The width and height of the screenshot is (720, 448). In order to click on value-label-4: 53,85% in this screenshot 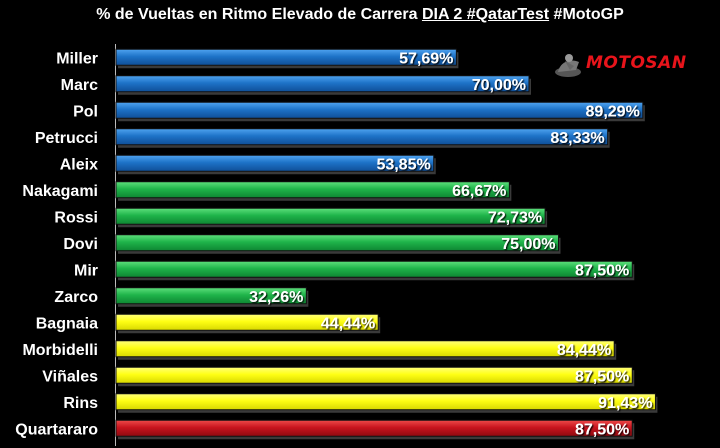, I will do `click(403, 164)`.